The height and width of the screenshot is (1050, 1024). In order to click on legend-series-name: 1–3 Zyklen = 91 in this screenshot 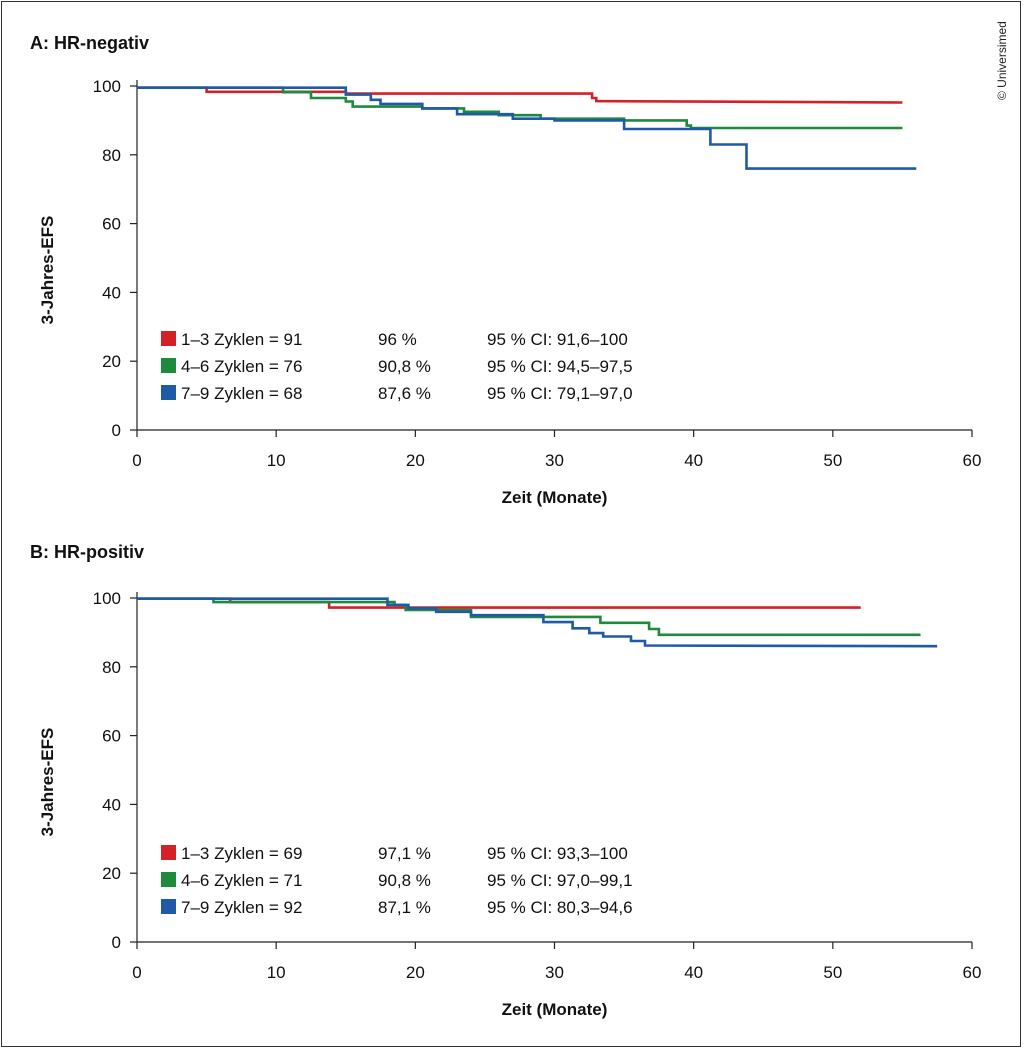, I will do `click(241, 339)`.